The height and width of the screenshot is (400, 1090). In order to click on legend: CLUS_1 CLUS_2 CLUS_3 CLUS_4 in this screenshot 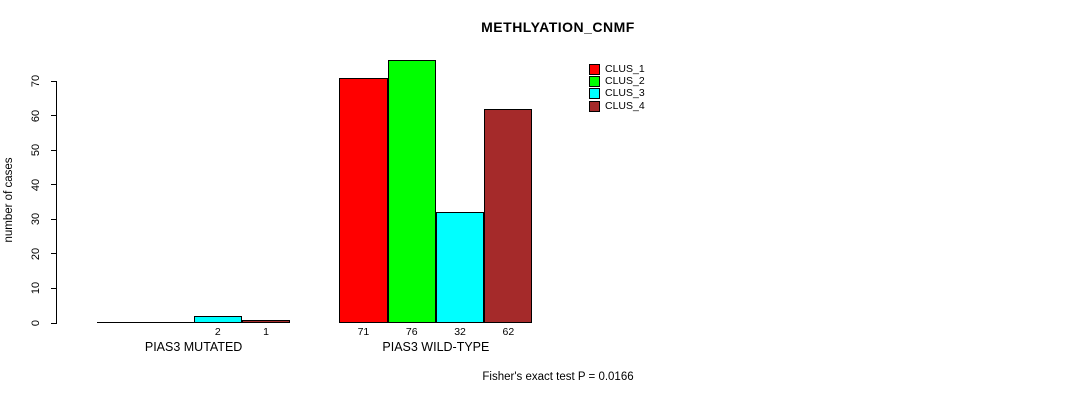, I will do `click(617, 88)`.